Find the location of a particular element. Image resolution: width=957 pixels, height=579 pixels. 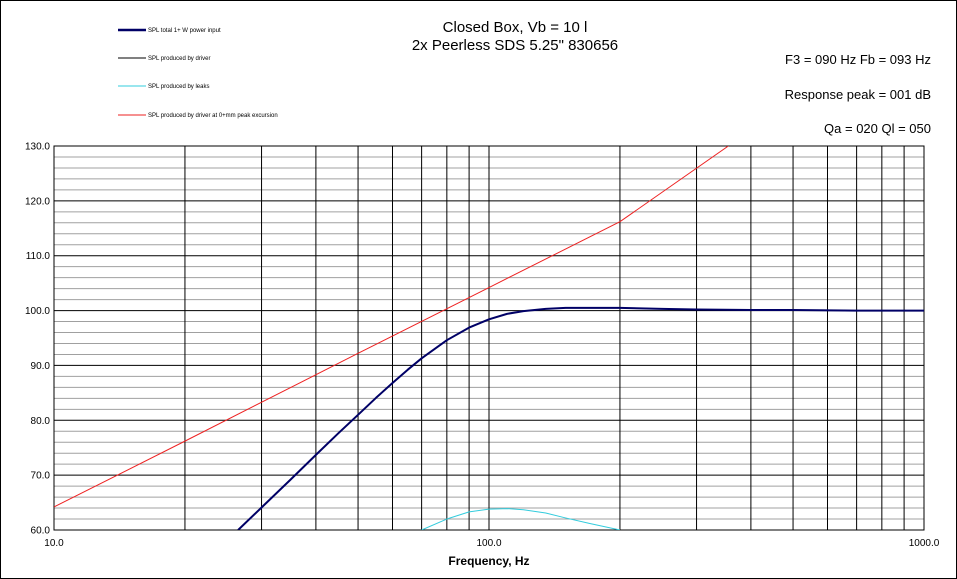

y-tick-label: 70.0 is located at coordinates (41, 476).